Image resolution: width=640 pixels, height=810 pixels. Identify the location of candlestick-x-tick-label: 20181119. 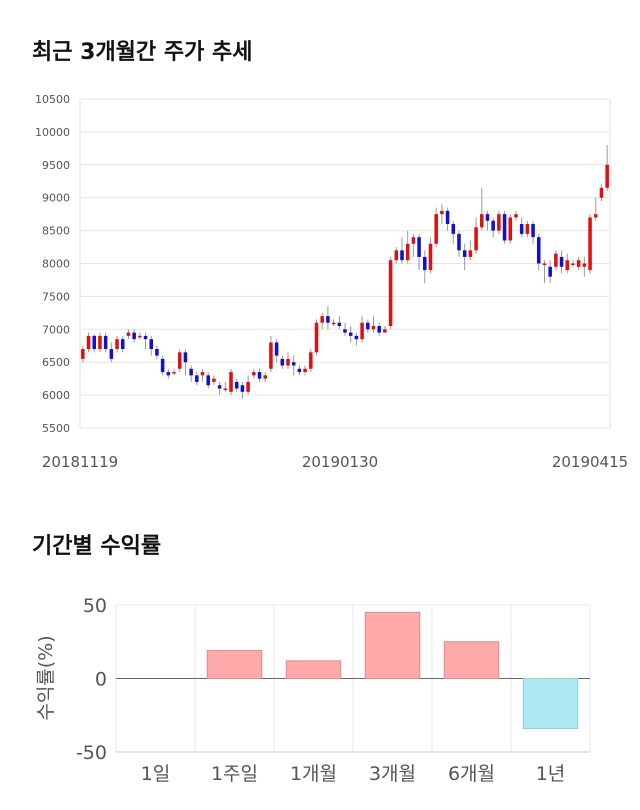
(80, 462).